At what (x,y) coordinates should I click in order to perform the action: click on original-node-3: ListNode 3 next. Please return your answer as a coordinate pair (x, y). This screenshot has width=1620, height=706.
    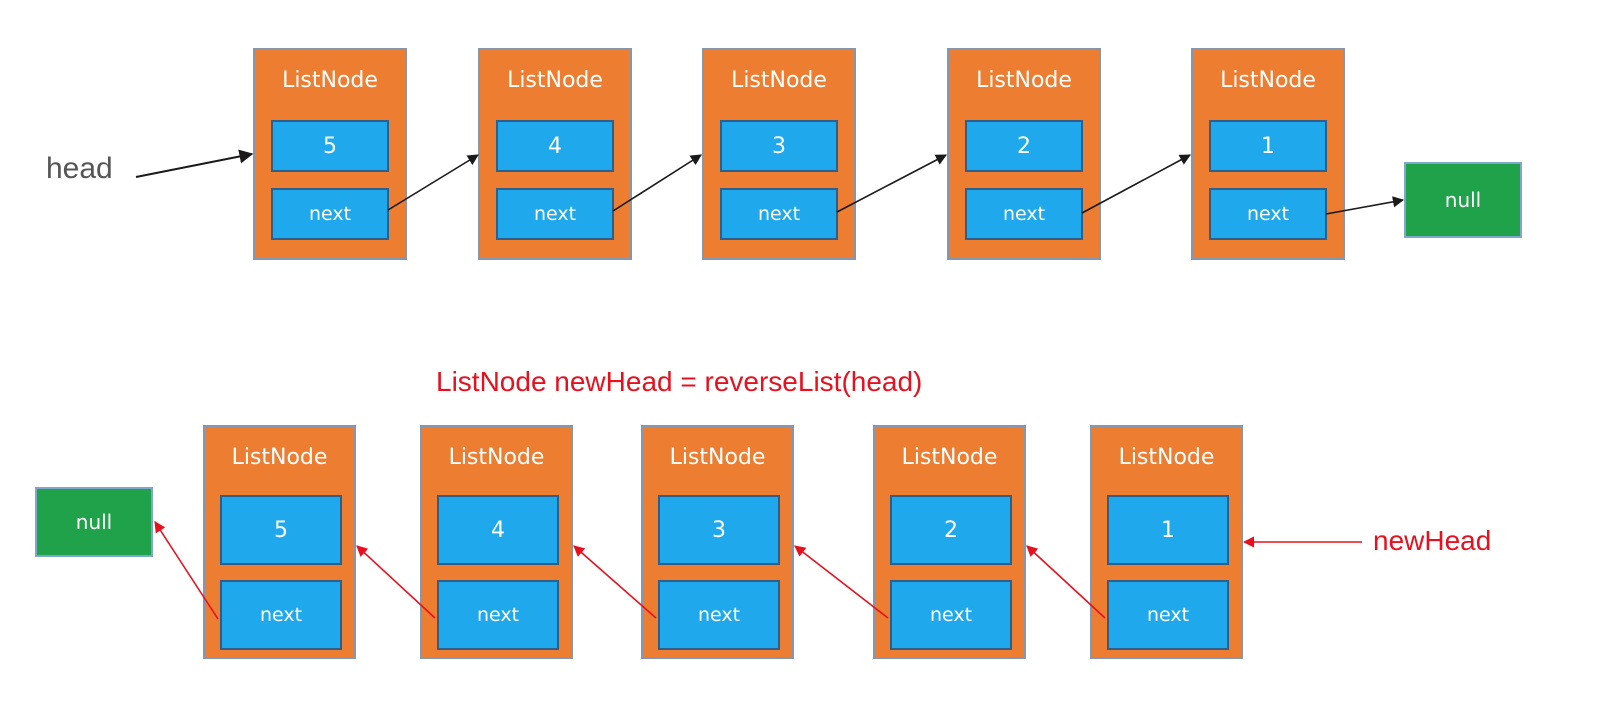
    Looking at the image, I should click on (779, 154).